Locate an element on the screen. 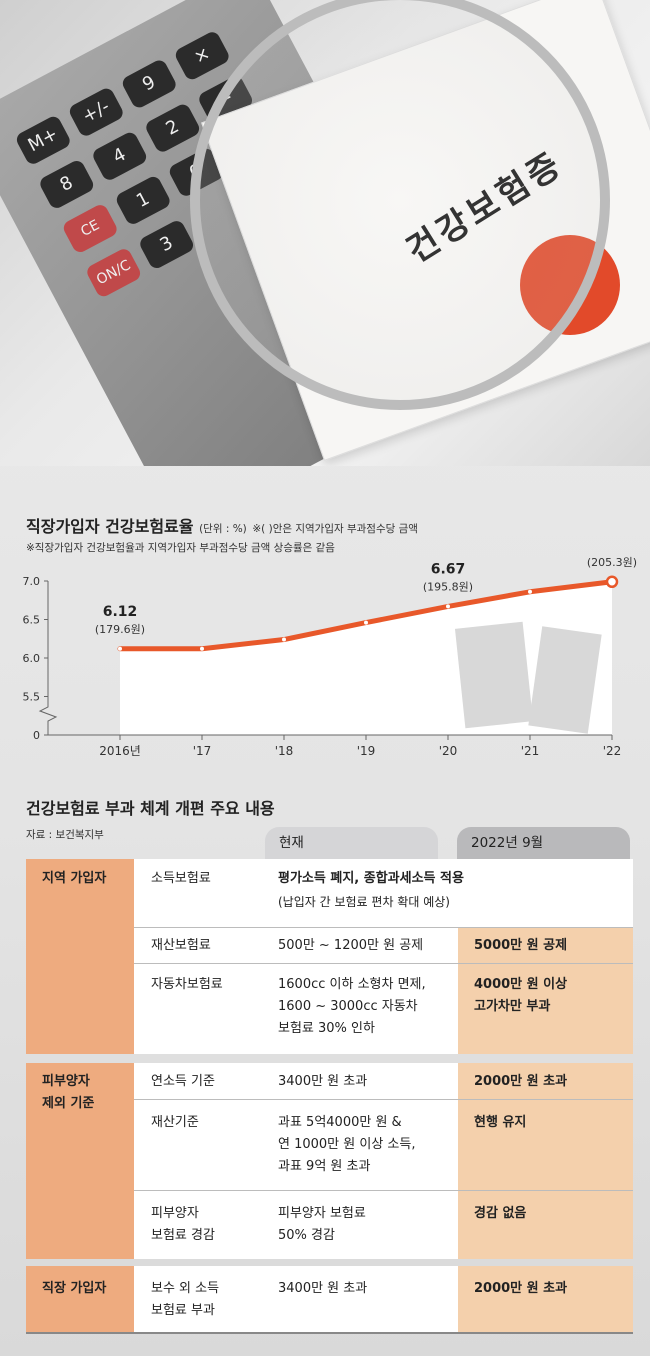 The height and width of the screenshot is (1356, 650). chart-note: ※직장가입자 건강보험율과 지역가입자 부과점수당 금액 상승률은 같음 is located at coordinates (180, 548).